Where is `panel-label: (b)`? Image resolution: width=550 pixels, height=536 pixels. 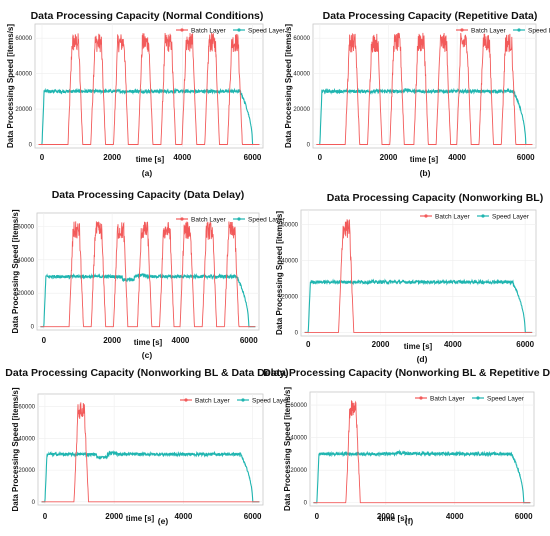 panel-label: (b) is located at coordinates (425, 173).